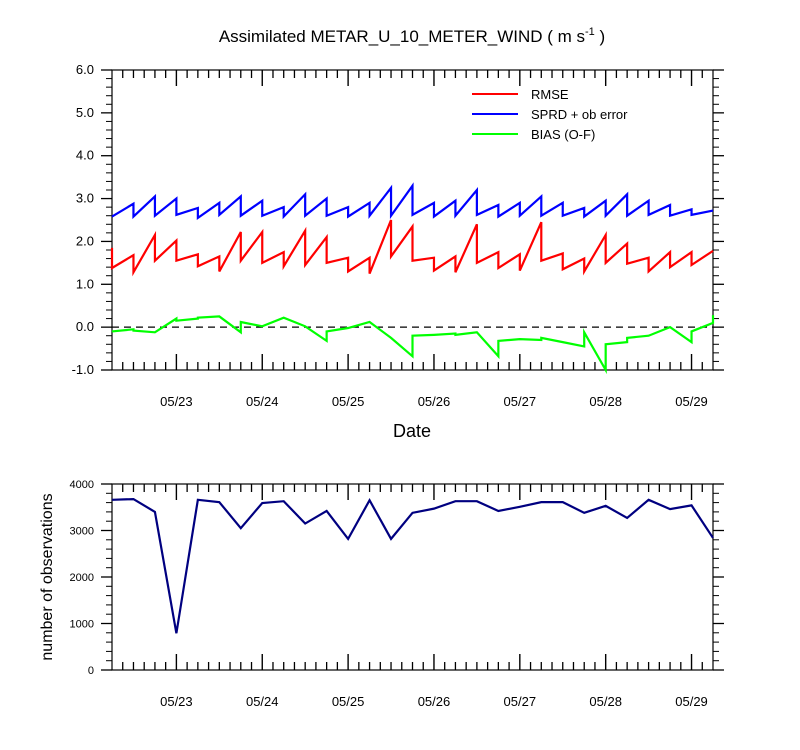 The height and width of the screenshot is (750, 800). What do you see at coordinates (85, 240) in the screenshot?
I see `y-tick-label: 2.0` at bounding box center [85, 240].